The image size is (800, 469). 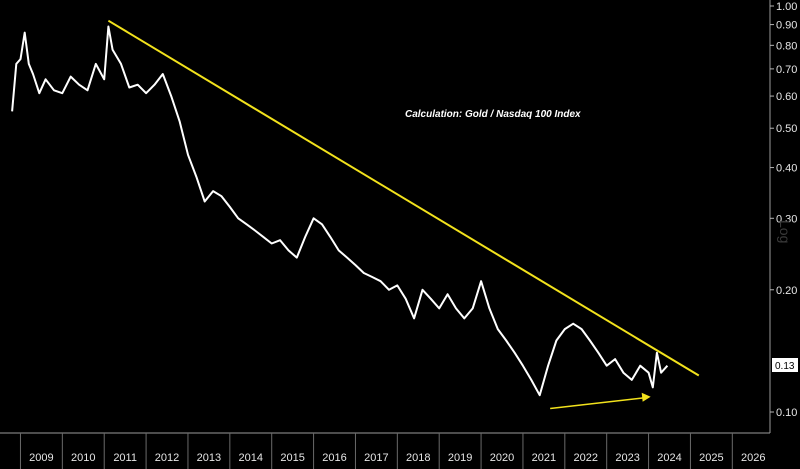 I want to click on x-tick-label: 2009, so click(x=41, y=458).